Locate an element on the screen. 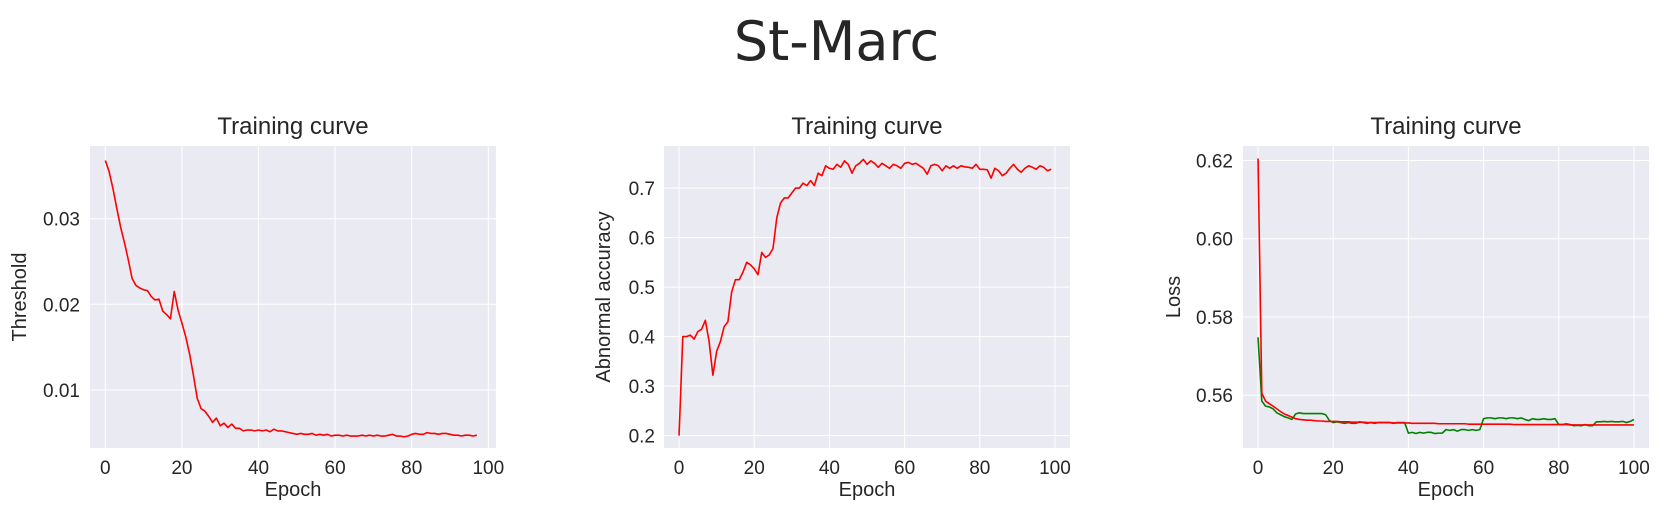  y-tick-label: 0.62 is located at coordinates (1214, 161).